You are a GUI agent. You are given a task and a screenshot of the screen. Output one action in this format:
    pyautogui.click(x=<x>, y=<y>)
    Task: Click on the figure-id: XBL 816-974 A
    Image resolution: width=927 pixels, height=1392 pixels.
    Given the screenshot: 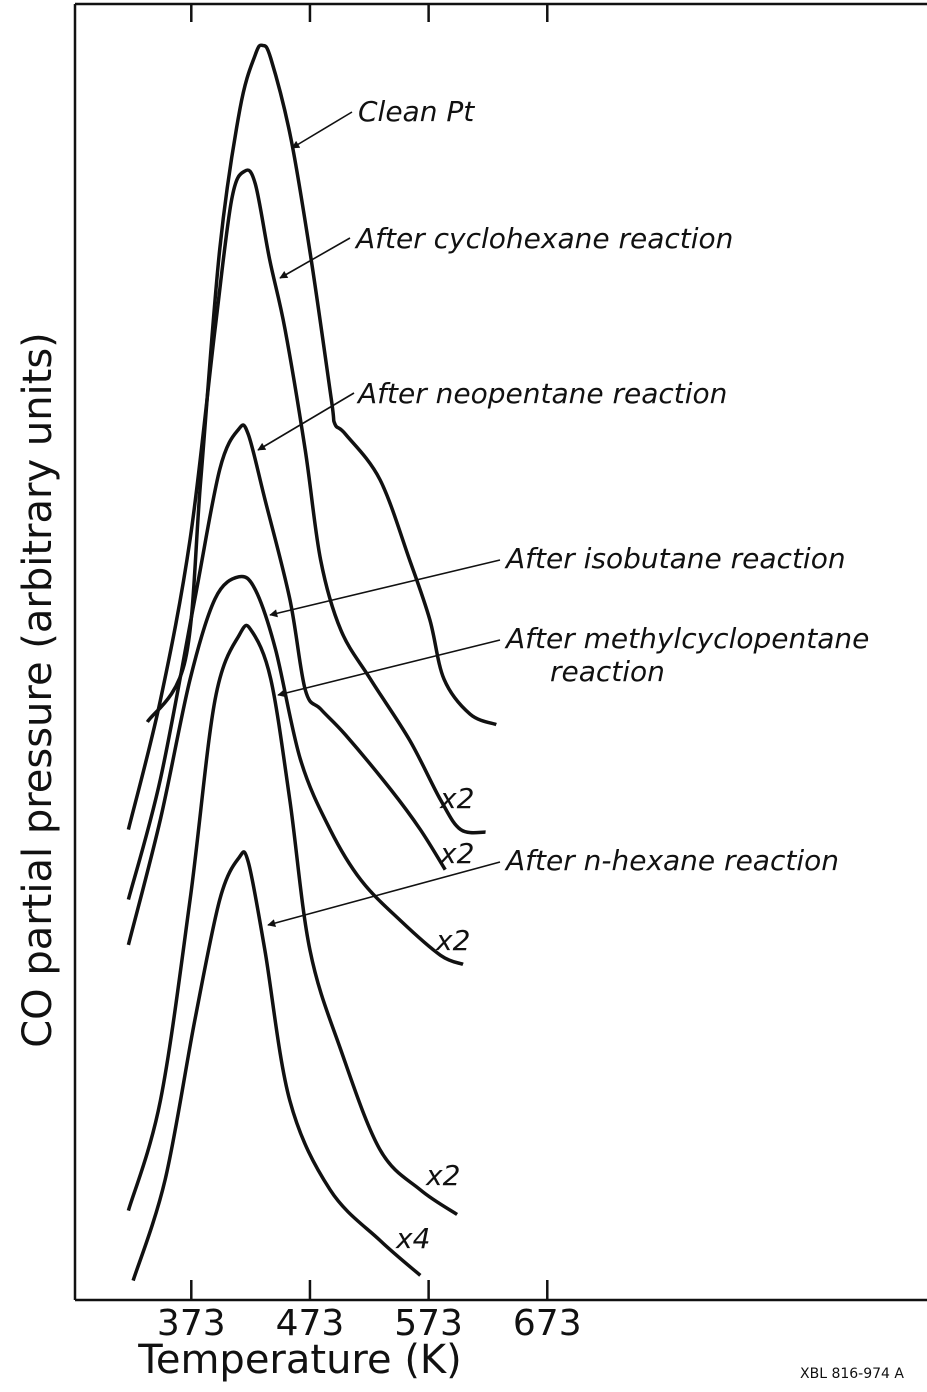 What is the action you would take?
    pyautogui.click(x=852, y=1374)
    